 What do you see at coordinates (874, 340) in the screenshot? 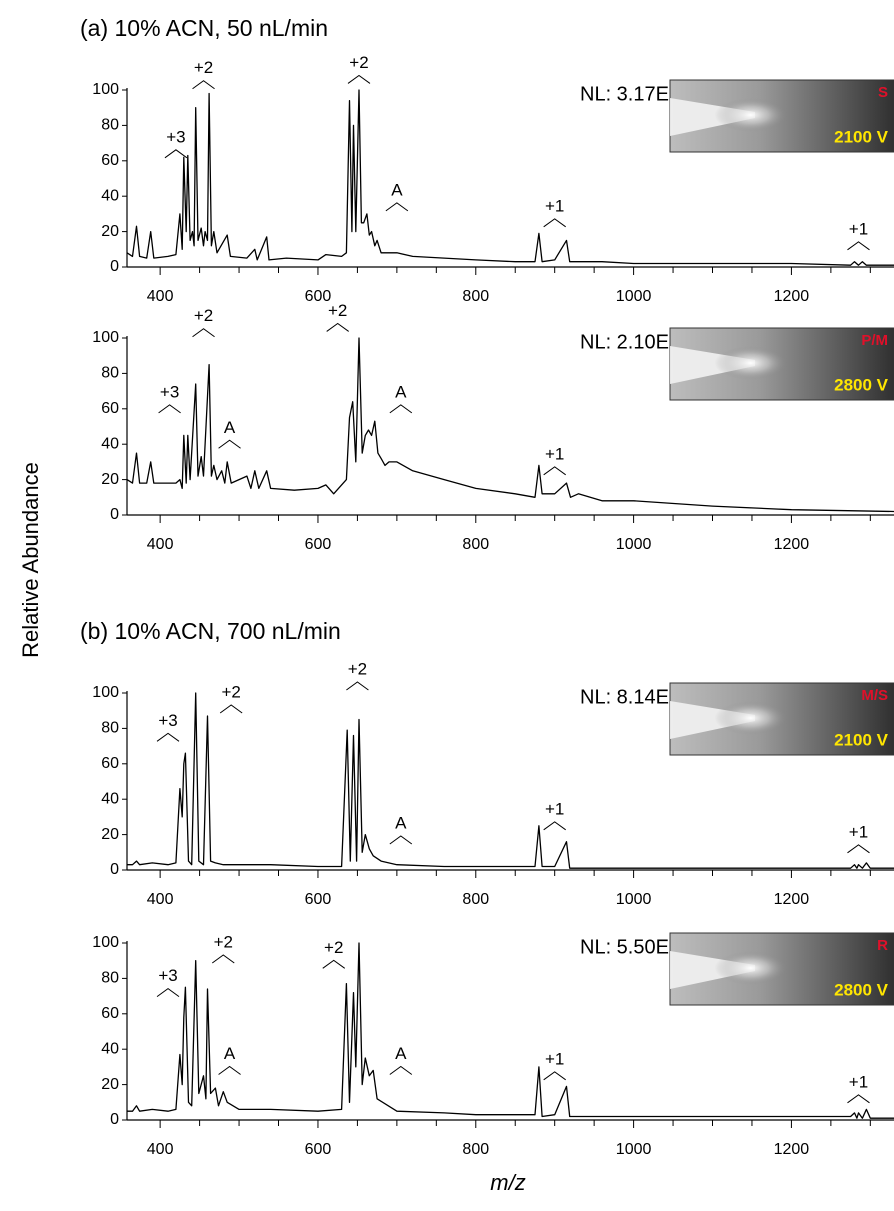
I see `spray-mode: P/M` at bounding box center [874, 340].